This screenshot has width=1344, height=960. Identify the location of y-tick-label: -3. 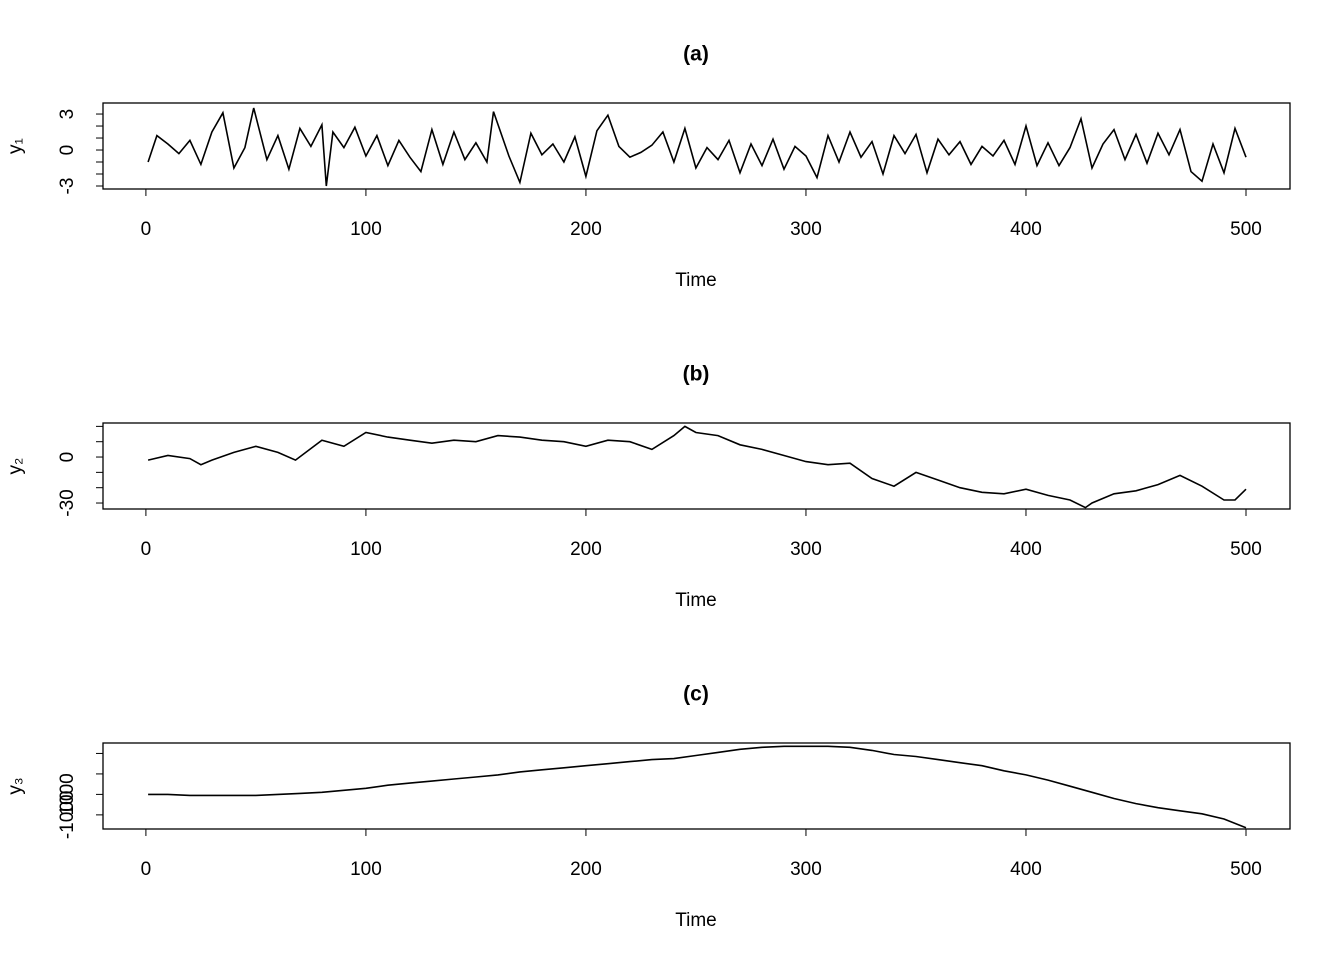
(67, 186).